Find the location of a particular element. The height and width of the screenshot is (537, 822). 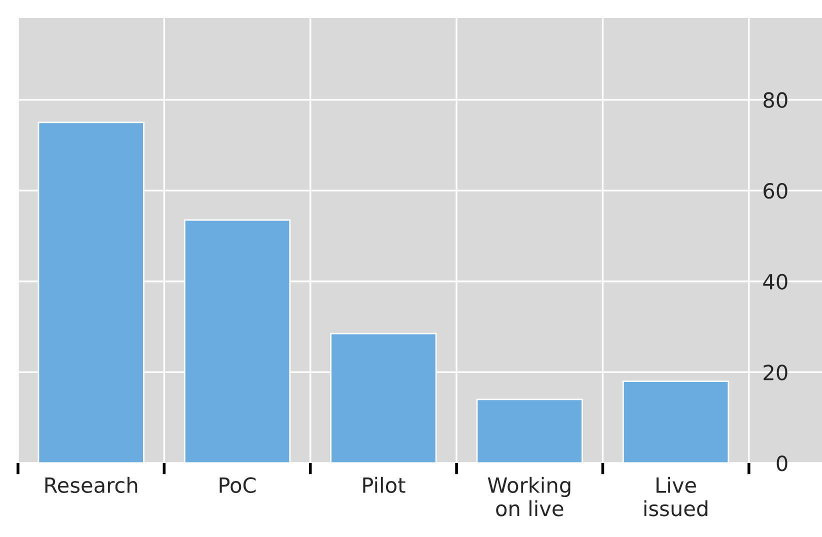

x-tick-label: Live issued is located at coordinates (676, 496).